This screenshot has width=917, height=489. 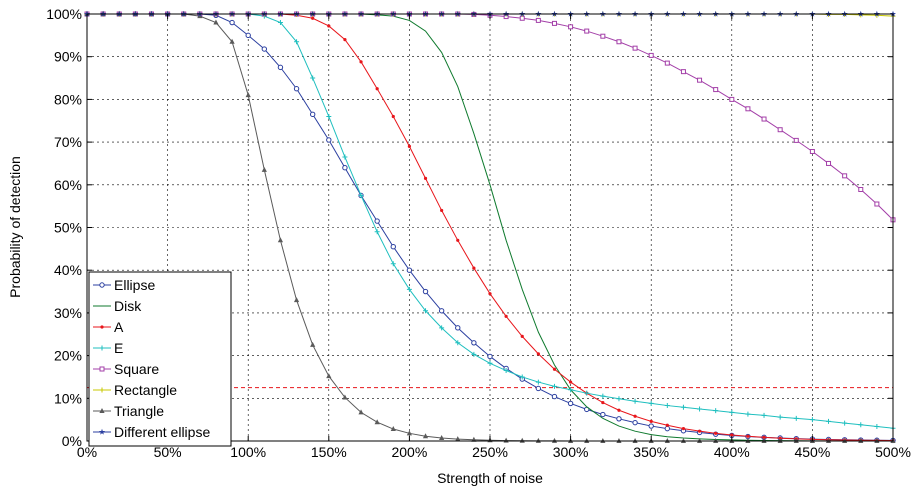 I want to click on legend-item: A, so click(x=108, y=327).